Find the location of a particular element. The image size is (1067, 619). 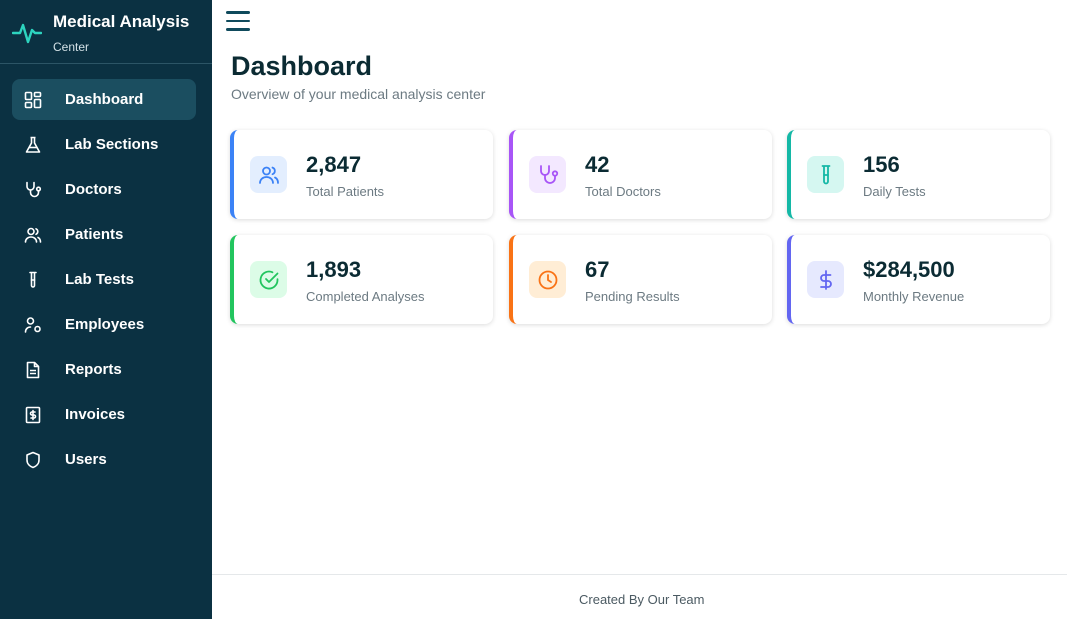

brand-title: Medical Analysis is located at coordinates (121, 21).